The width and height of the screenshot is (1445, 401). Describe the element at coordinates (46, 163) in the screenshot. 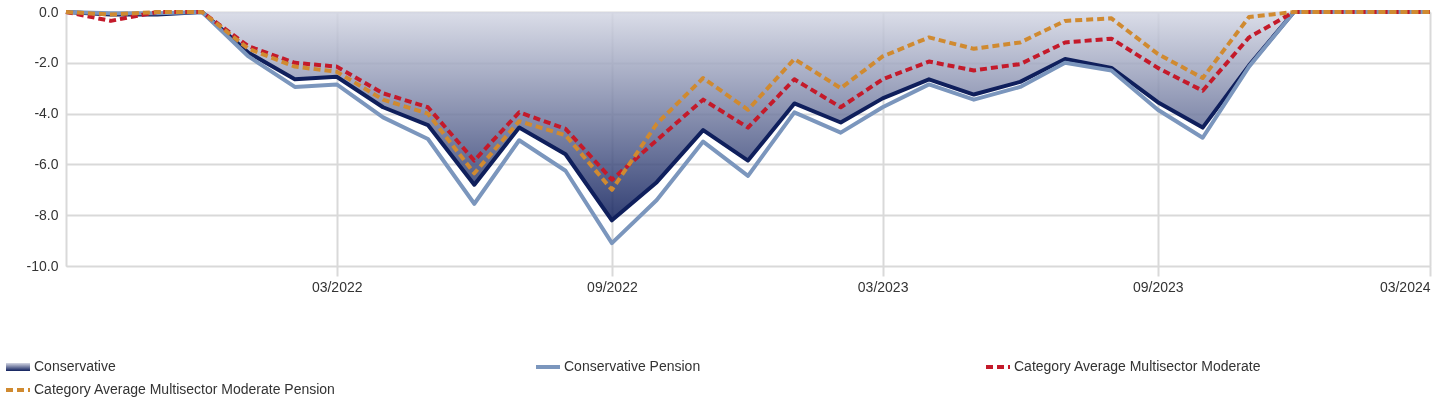

I see `y-tick-label: -6.0` at that location.